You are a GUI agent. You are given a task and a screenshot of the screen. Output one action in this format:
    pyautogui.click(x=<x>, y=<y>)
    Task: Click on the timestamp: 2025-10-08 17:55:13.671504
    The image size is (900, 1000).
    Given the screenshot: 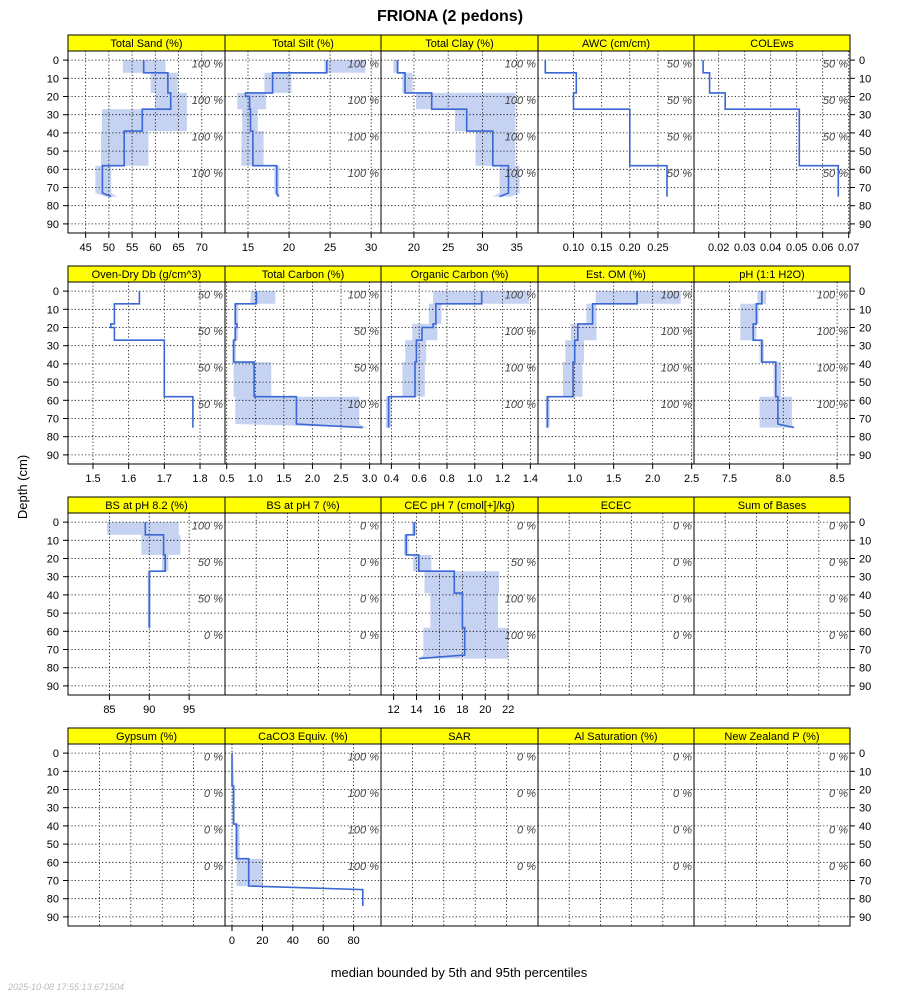 What is the action you would take?
    pyautogui.click(x=65, y=987)
    